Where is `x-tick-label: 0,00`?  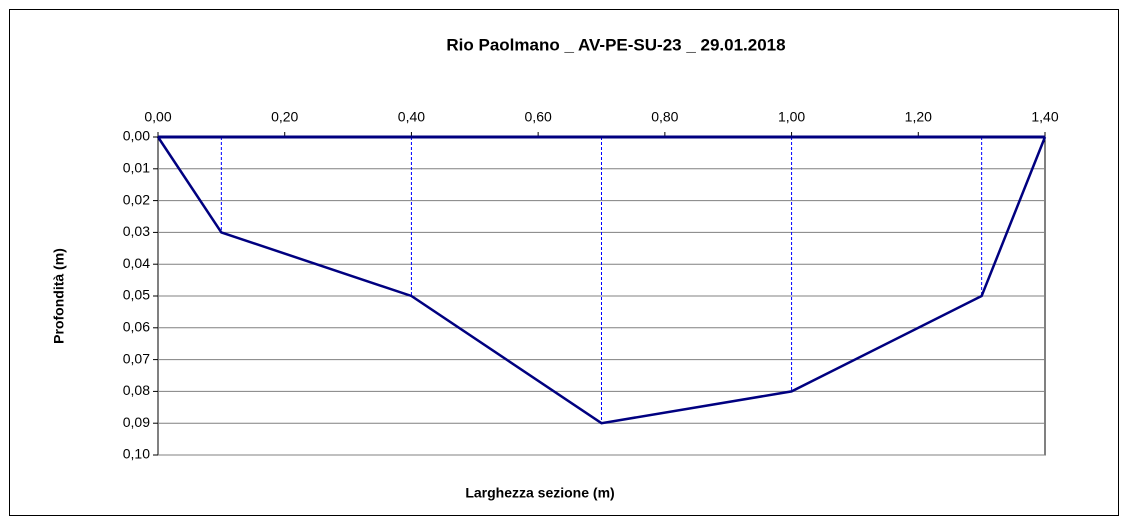 x-tick-label: 0,00 is located at coordinates (157, 117).